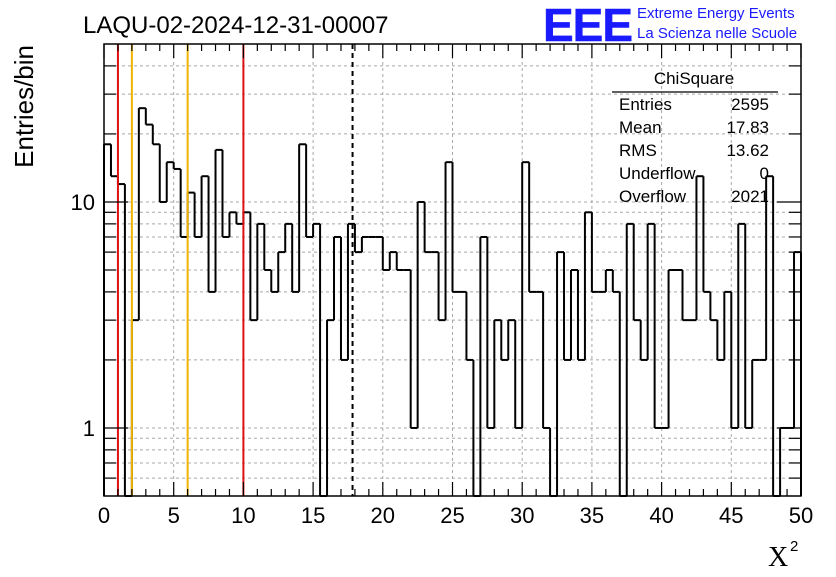  I want to click on x-tick-label: 30, so click(522, 515).